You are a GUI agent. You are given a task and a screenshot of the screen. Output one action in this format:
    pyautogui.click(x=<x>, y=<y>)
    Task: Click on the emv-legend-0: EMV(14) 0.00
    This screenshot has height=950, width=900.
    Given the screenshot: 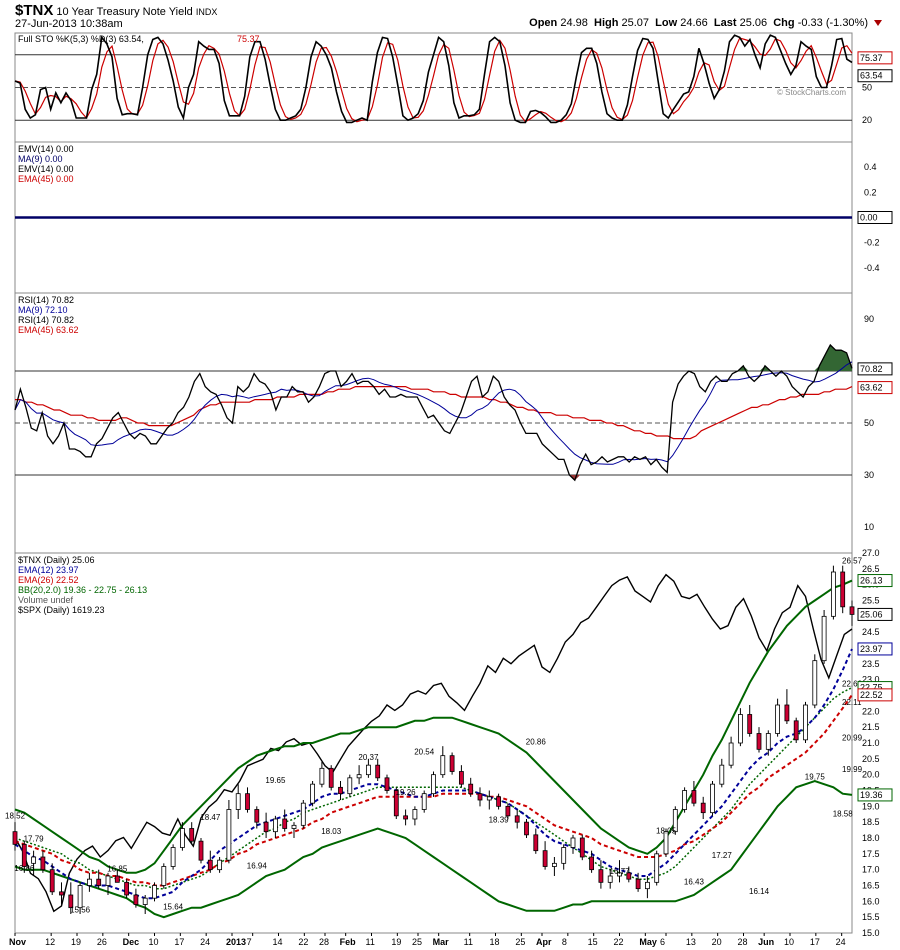 What is the action you would take?
    pyautogui.click(x=46, y=149)
    